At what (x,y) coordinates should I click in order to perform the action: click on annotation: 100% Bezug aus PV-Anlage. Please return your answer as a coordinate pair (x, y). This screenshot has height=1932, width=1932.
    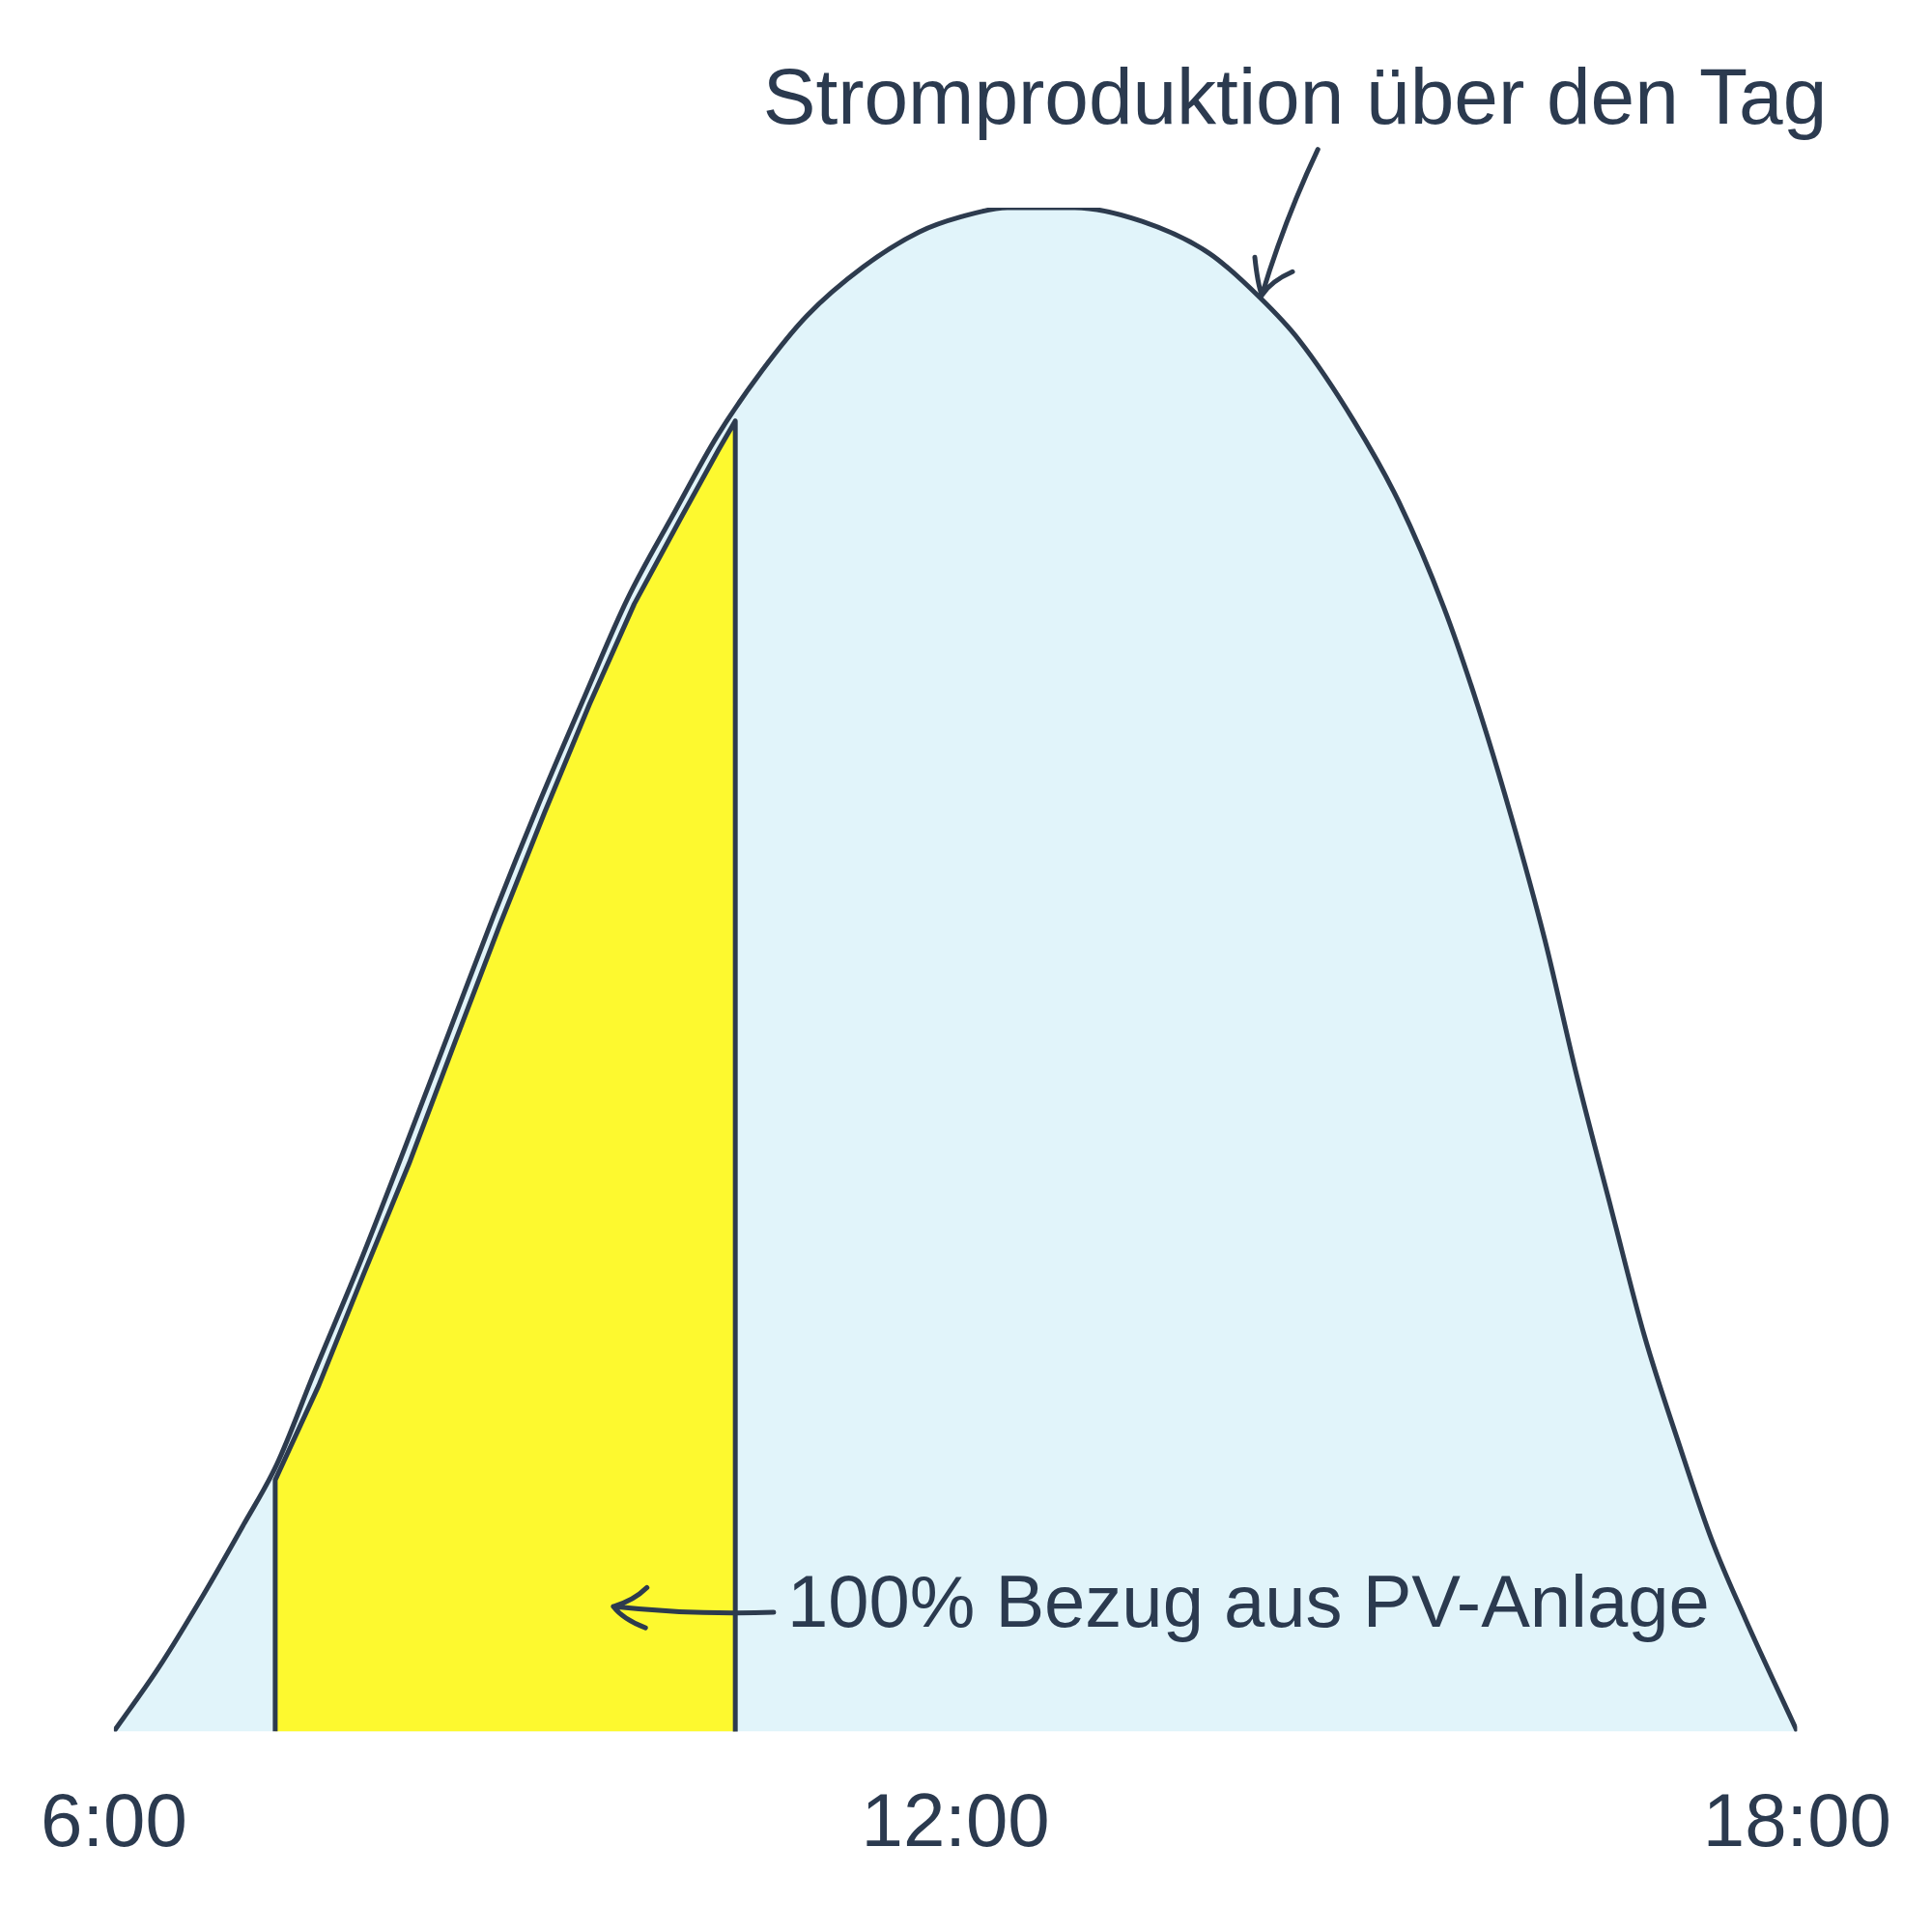
    Looking at the image, I should click on (1248, 1601).